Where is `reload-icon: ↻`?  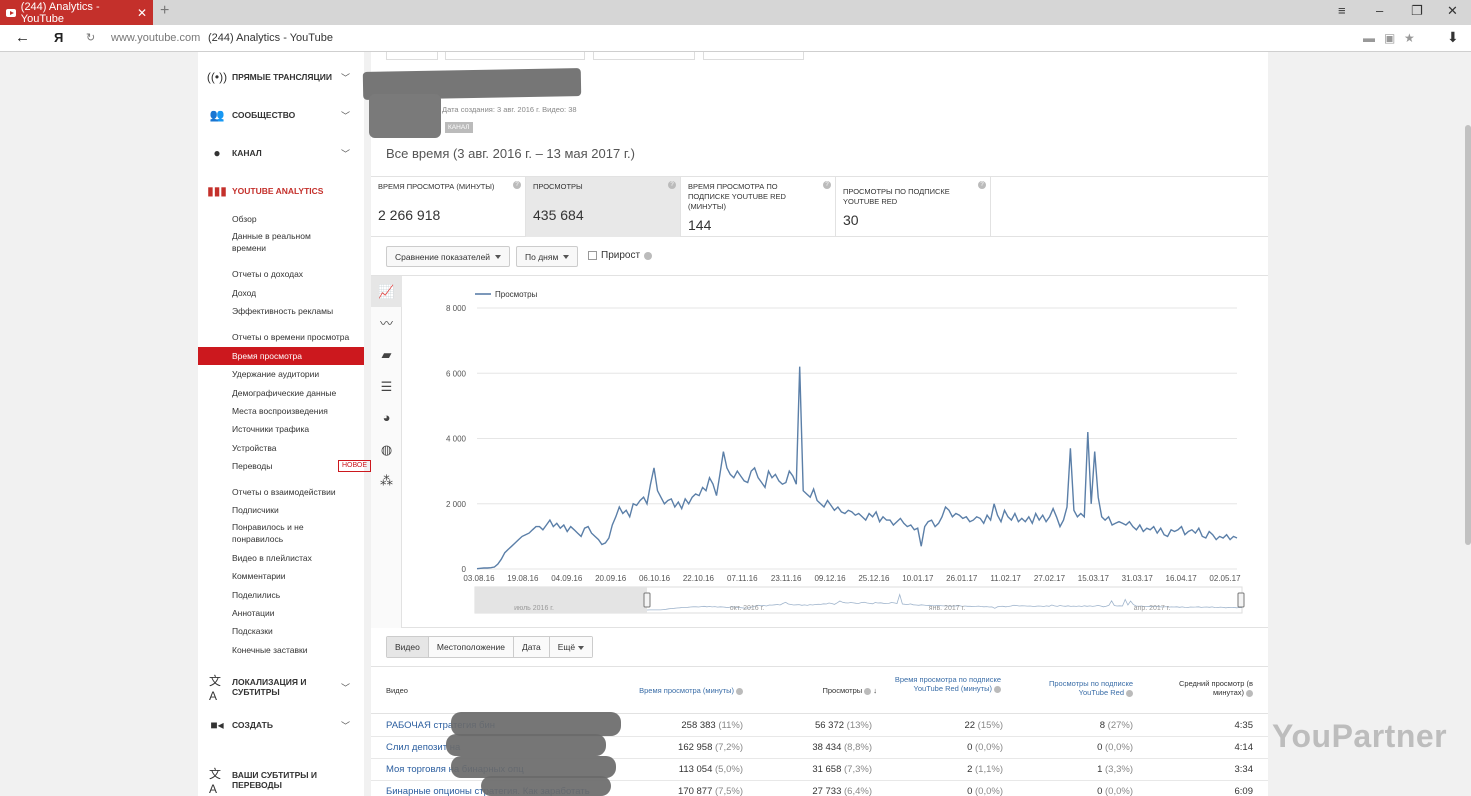 reload-icon: ↻ is located at coordinates (91, 38).